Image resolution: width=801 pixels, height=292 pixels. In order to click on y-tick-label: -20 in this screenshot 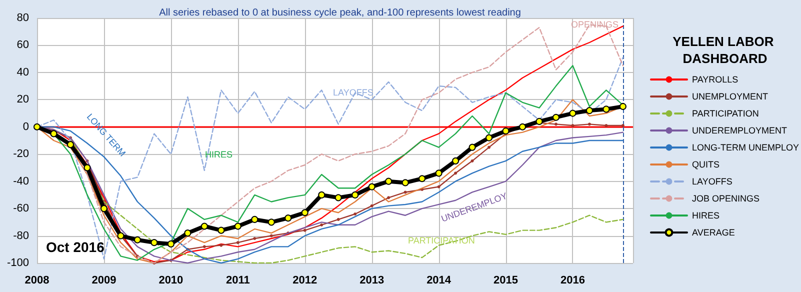, I will do `click(21, 154)`.